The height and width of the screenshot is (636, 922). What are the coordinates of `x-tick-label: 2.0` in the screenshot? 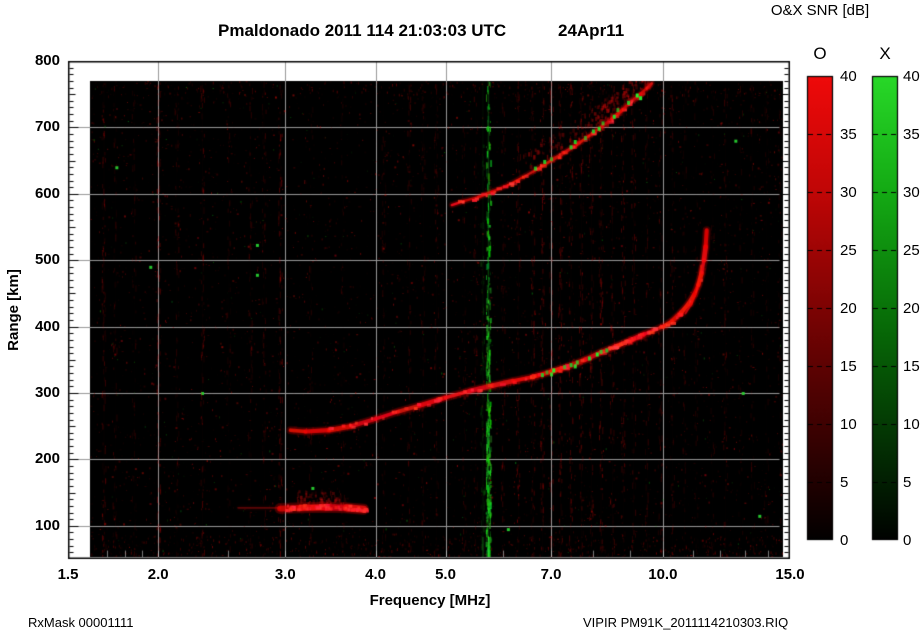 It's located at (158, 574).